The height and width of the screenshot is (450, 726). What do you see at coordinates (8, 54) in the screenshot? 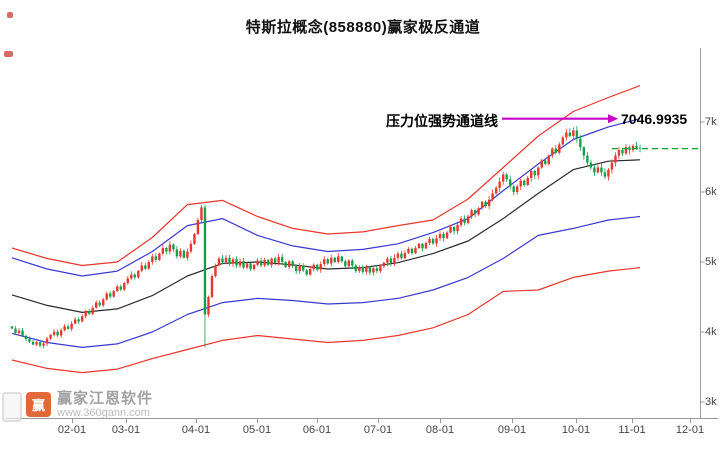
I see `ui-artifact-mark-left` at bounding box center [8, 54].